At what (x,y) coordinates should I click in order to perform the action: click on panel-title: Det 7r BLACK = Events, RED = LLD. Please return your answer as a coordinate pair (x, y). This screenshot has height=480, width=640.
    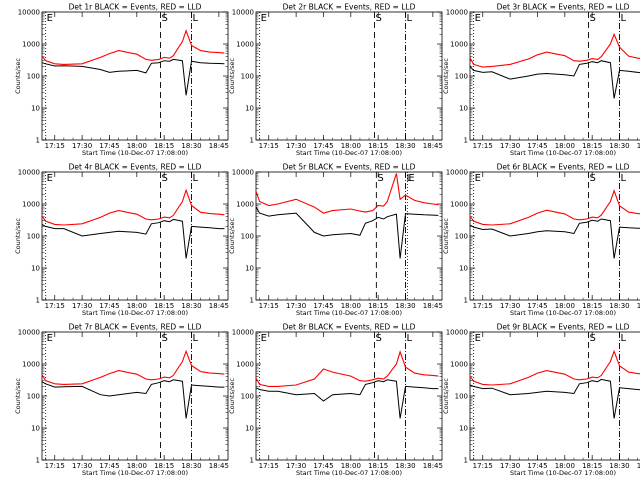
    Looking at the image, I should click on (135, 327).